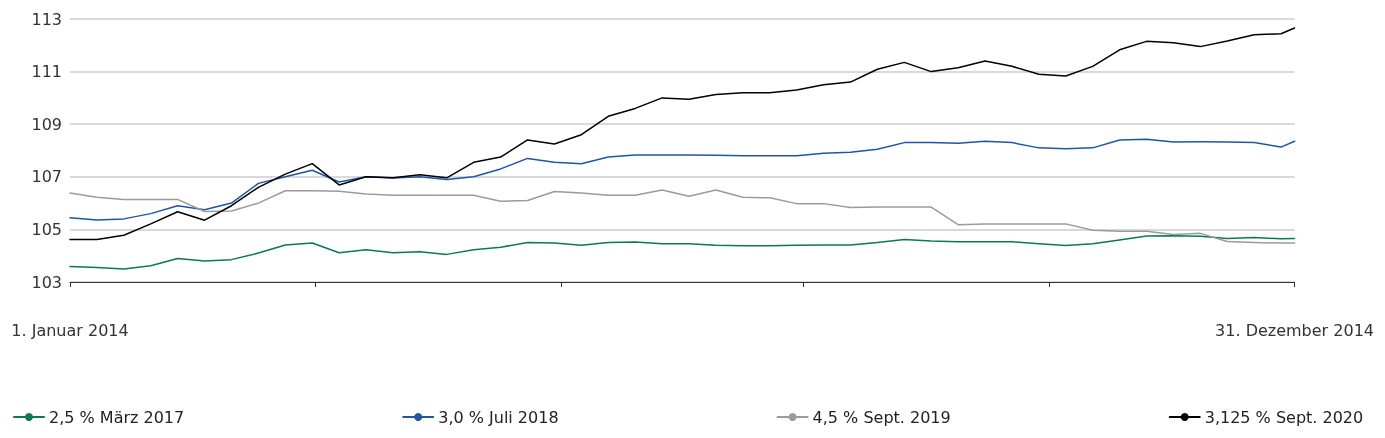 The height and width of the screenshot is (438, 1385). What do you see at coordinates (46, 72) in the screenshot?
I see `y-tick-label: 111` at bounding box center [46, 72].